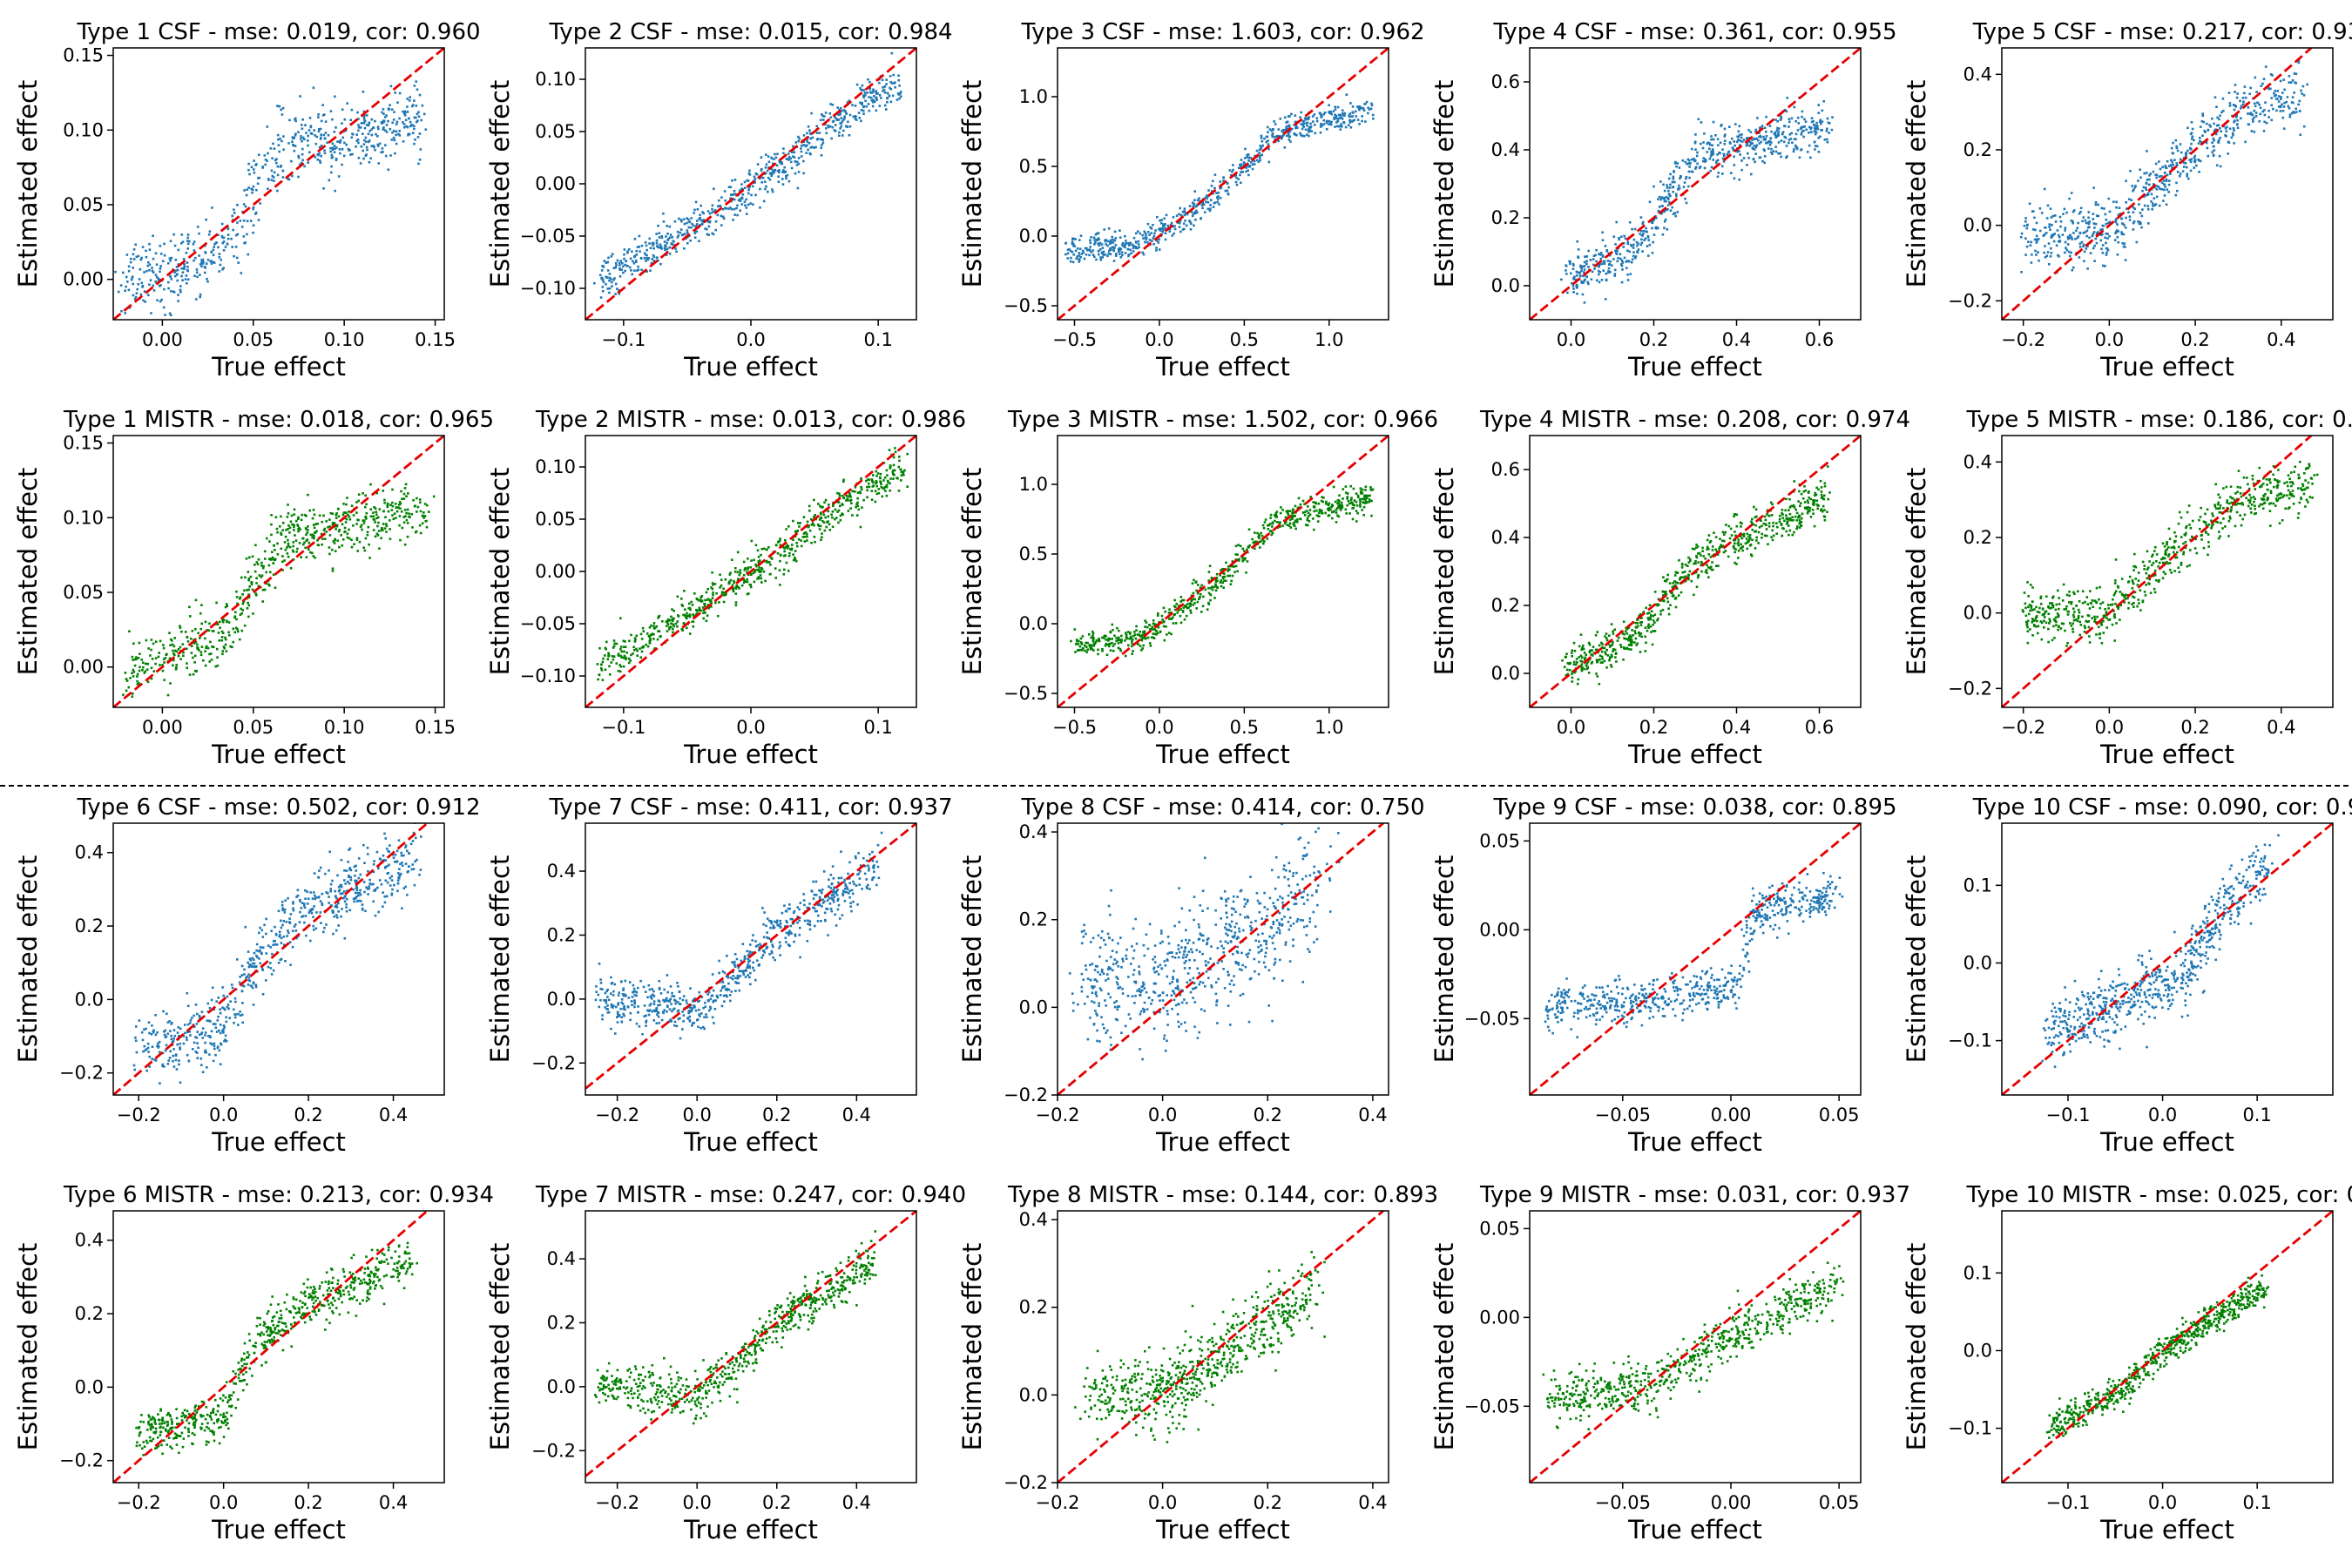  What do you see at coordinates (83, 592) in the screenshot?
I see `y-tick-label: 0.05` at bounding box center [83, 592].